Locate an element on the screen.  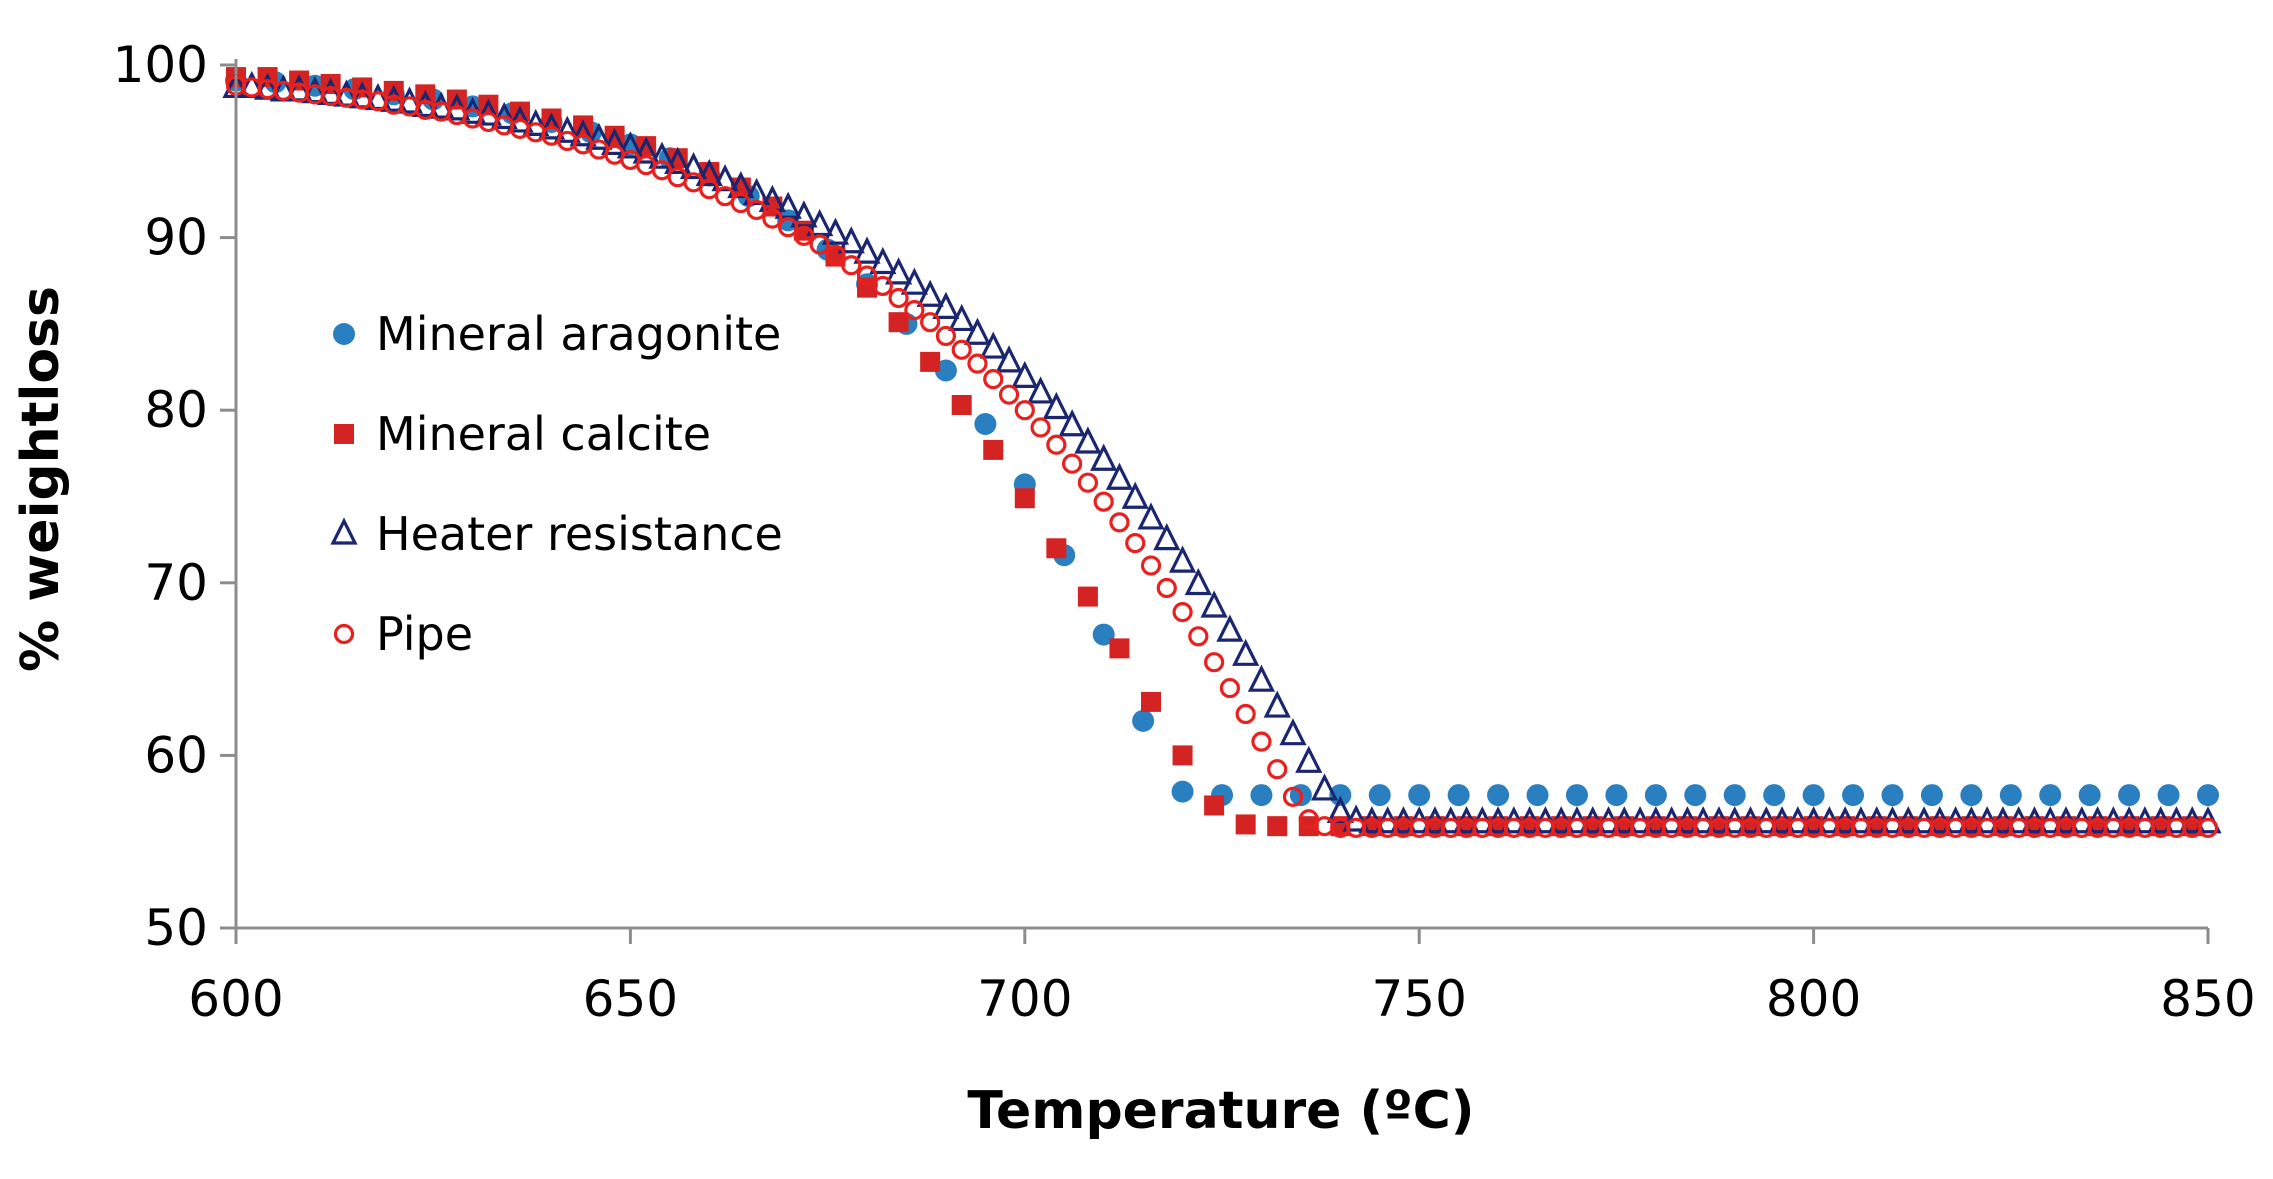
y-tick-label-90: 90 is located at coordinates (176, 238).